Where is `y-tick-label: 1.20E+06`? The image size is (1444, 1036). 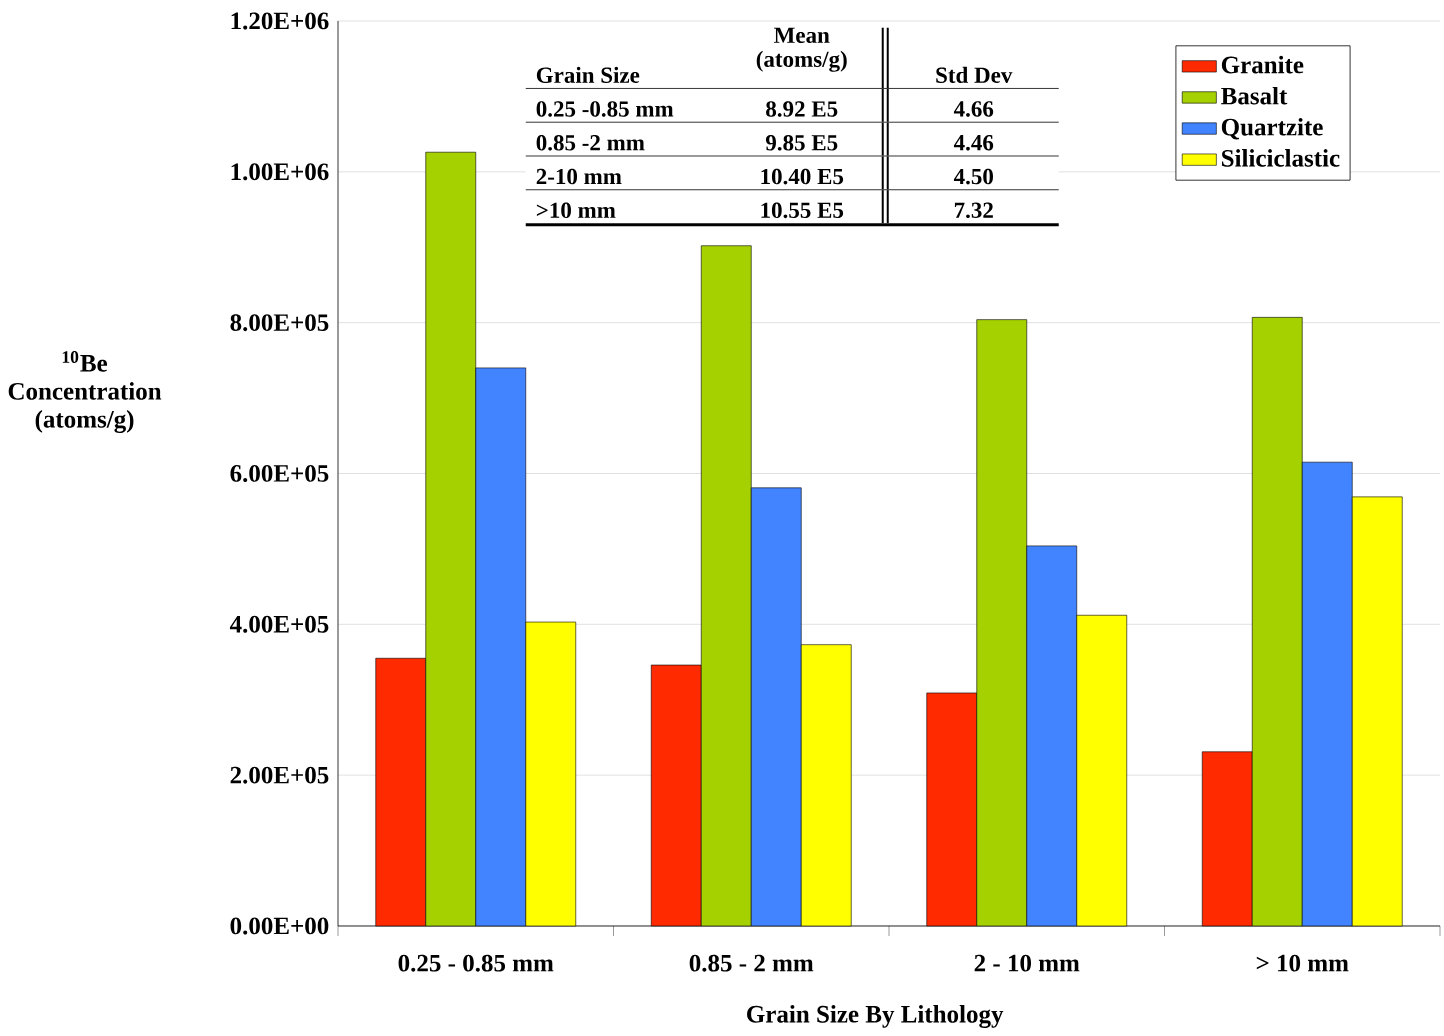
y-tick-label: 1.20E+06 is located at coordinates (280, 21).